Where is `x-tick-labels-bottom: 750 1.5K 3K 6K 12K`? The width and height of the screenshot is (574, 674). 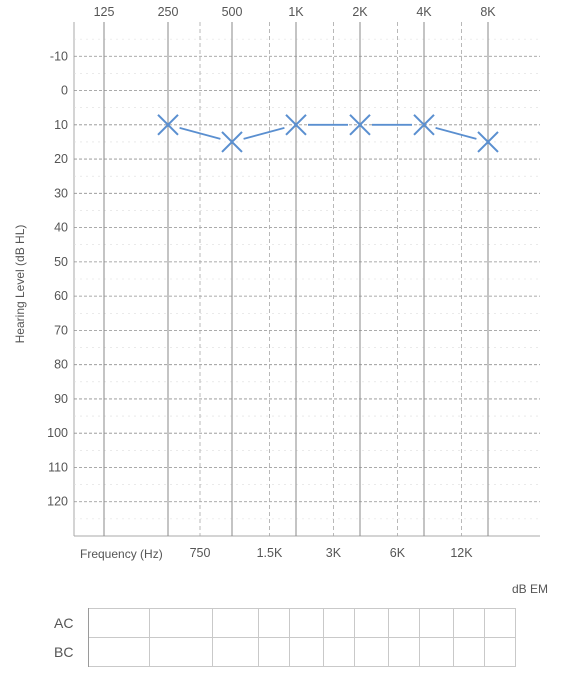 x-tick-labels-bottom: 750 1.5K 3K 6K 12K is located at coordinates (332, 553).